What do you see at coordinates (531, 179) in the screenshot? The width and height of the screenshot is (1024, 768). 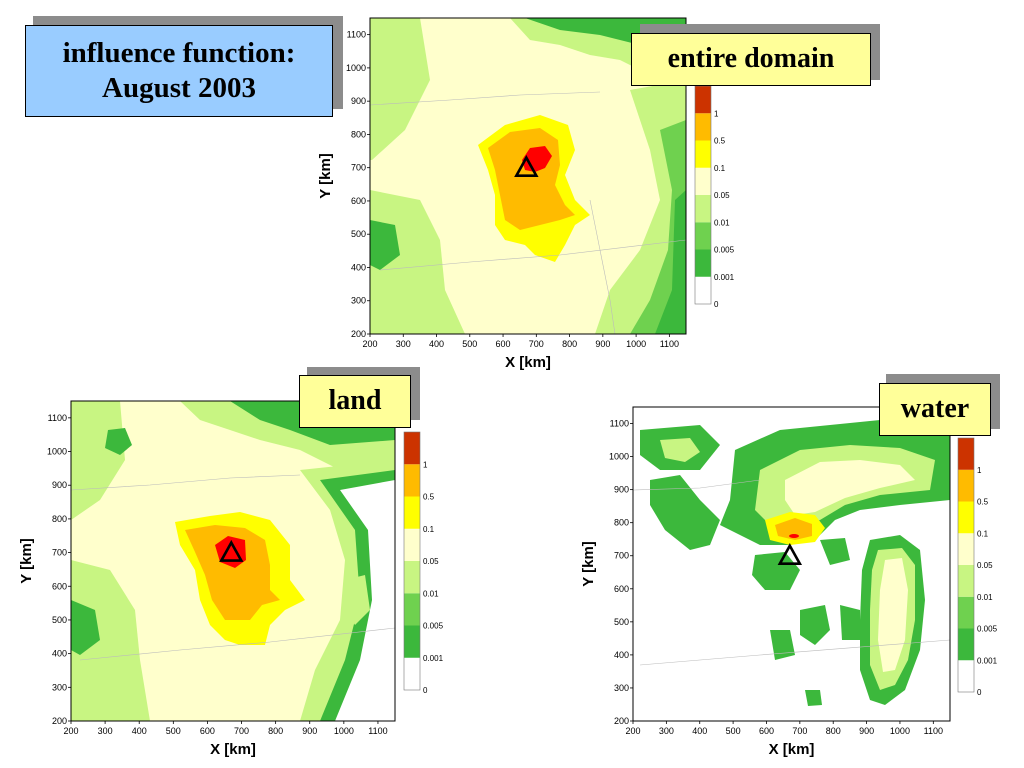 I see `plume-0.1` at bounding box center [531, 179].